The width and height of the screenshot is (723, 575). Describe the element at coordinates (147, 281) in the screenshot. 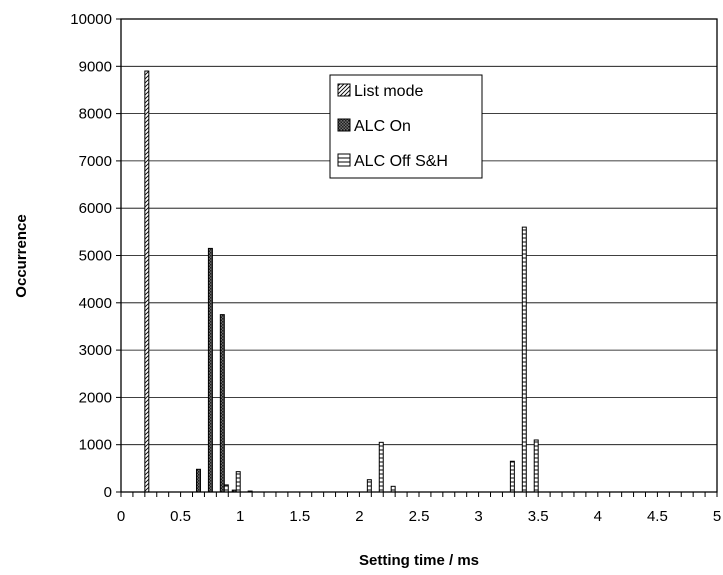

I see `bar-diagonal` at that location.